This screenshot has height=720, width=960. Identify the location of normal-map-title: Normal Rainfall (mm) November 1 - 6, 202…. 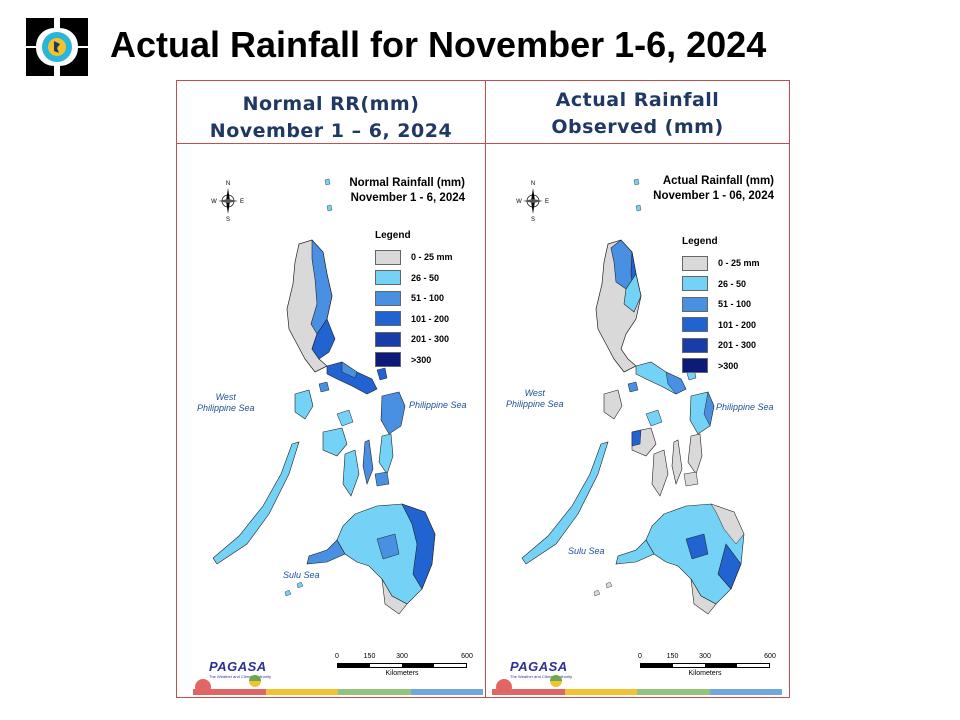
(396, 191).